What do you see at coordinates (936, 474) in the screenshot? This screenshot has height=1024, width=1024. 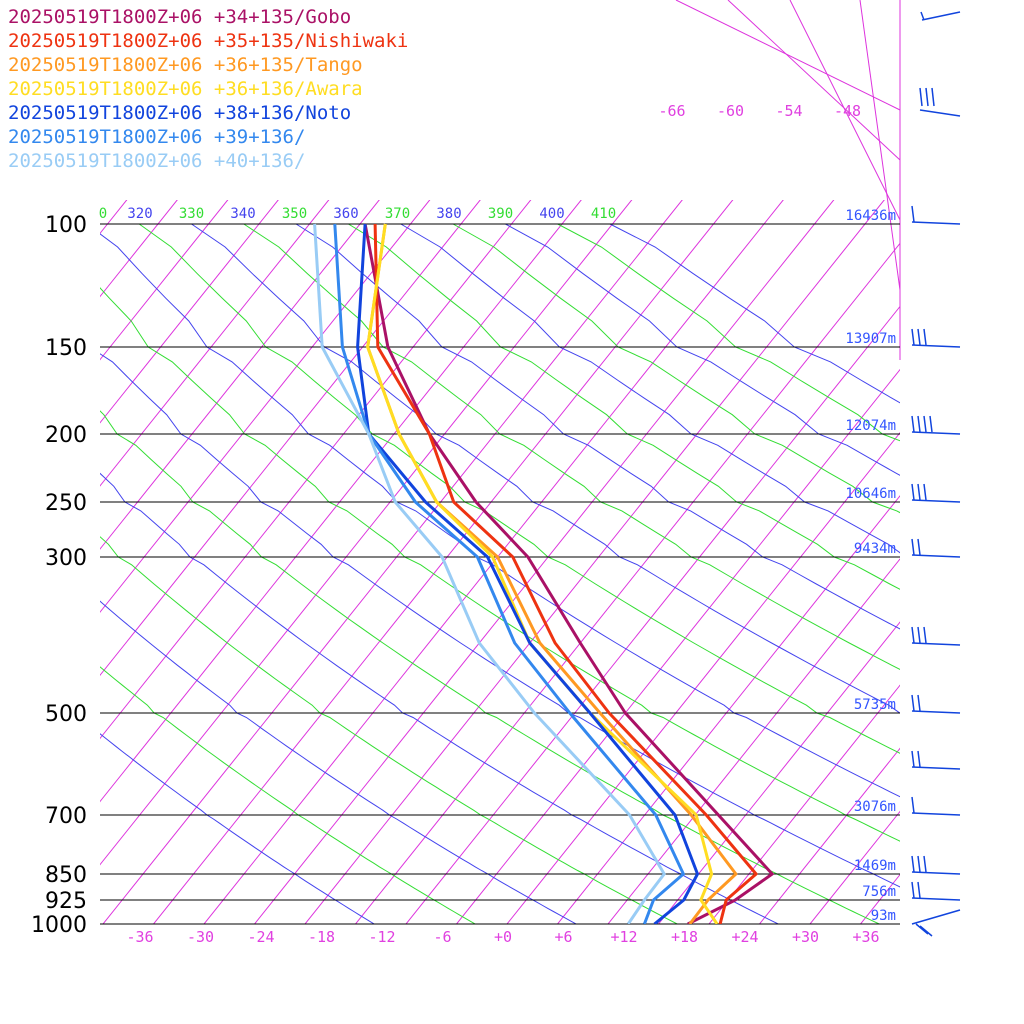 I see `wind-barbs` at bounding box center [936, 474].